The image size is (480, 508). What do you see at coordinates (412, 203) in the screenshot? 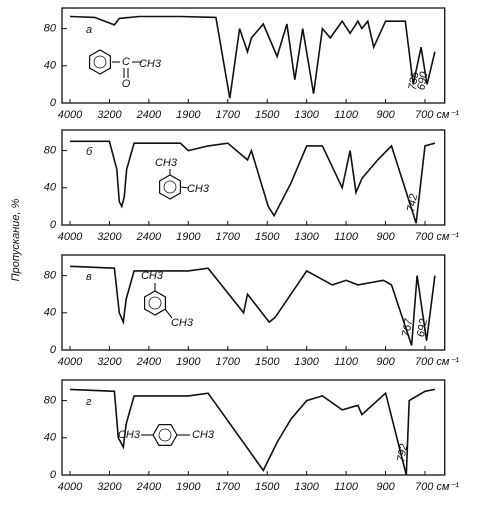
I see `peak-label: 742` at bounding box center [412, 203].